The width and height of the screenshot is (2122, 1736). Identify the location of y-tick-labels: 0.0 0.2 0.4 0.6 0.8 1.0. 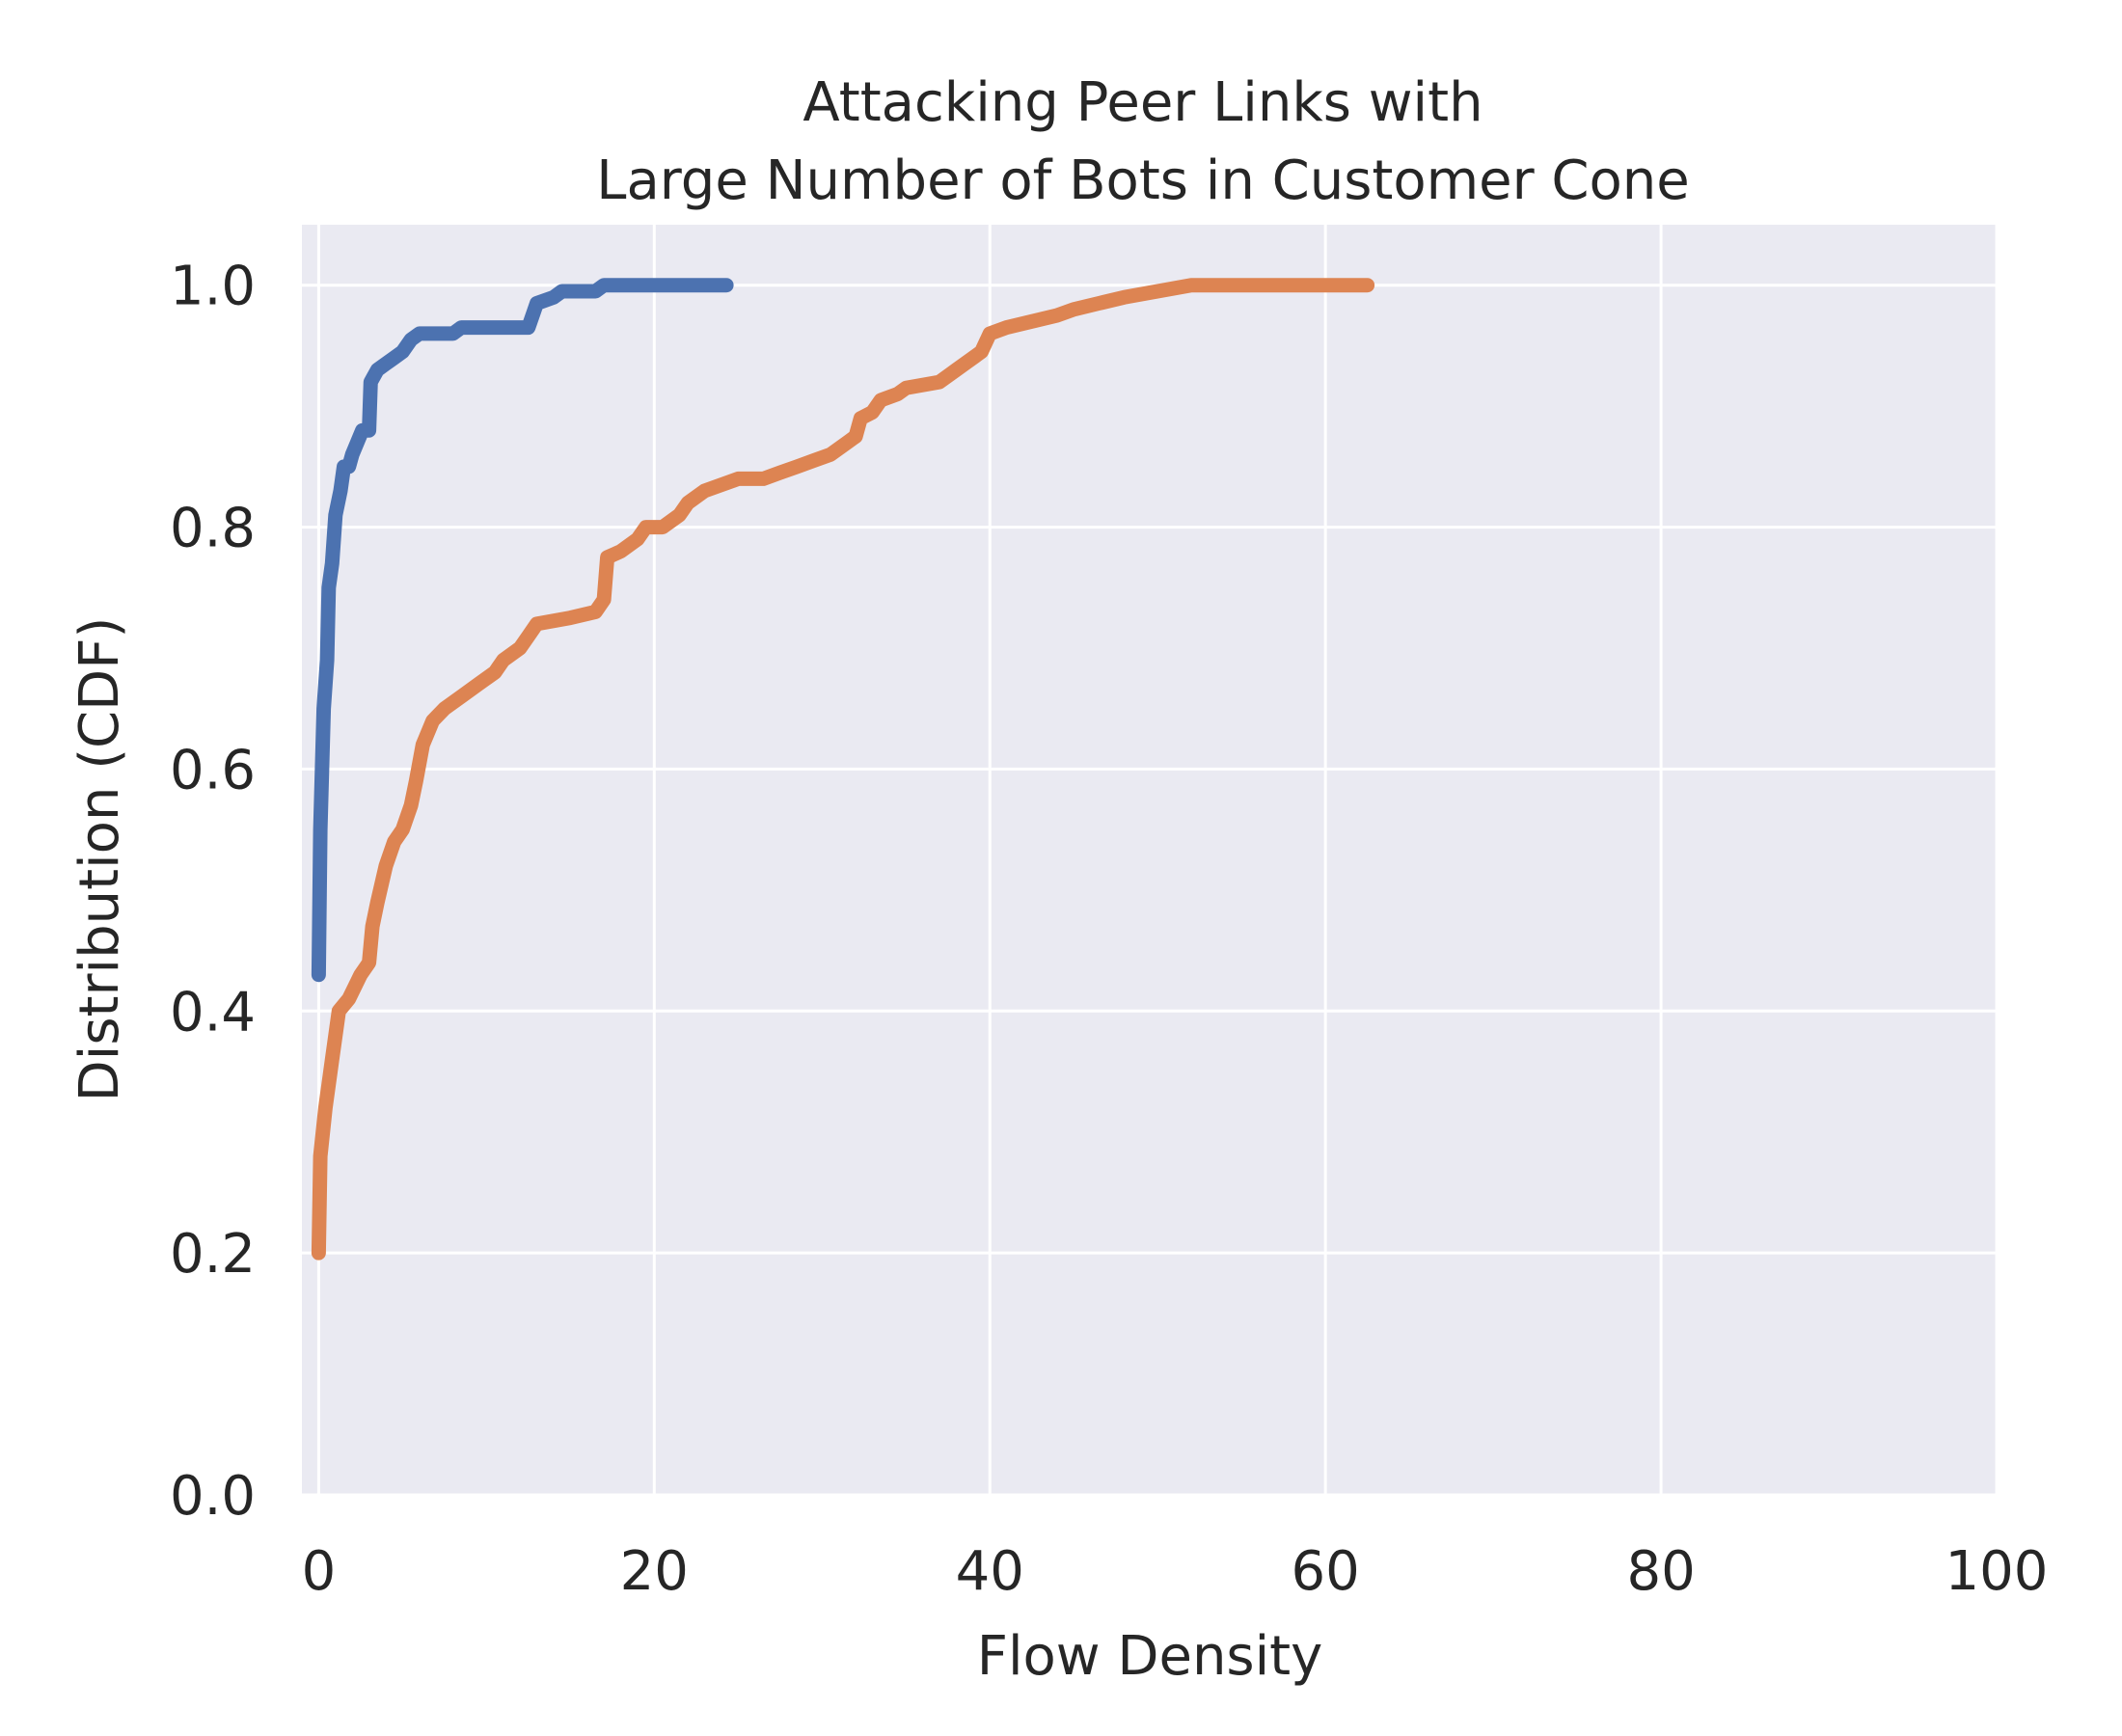
(213, 892).